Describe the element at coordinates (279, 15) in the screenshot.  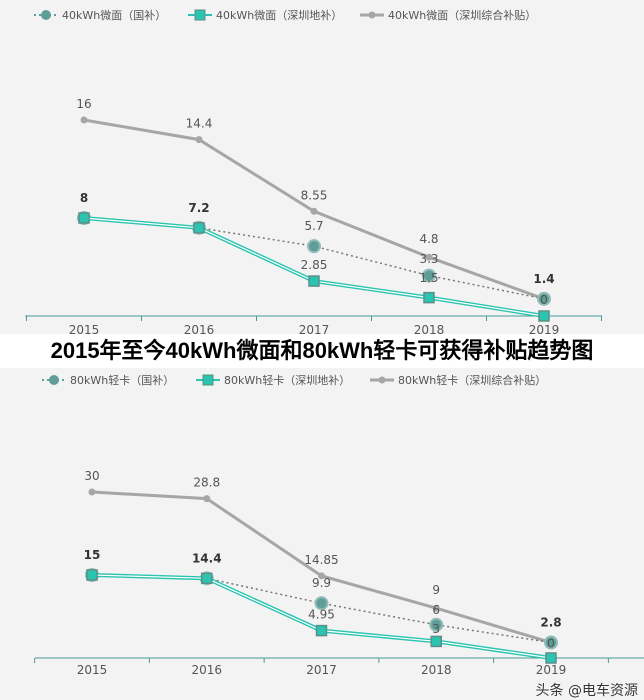
I see `legend-label: 40kWh微面（深圳地补）` at that location.